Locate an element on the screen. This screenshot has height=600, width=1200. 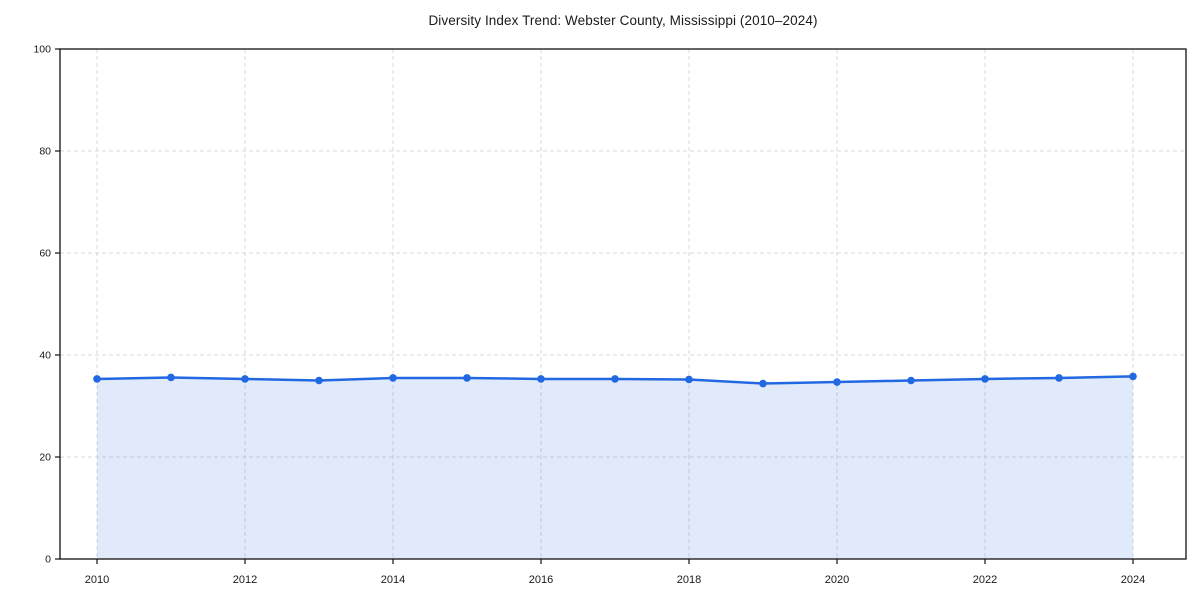
y-tick-label: 60 is located at coordinates (45, 254).